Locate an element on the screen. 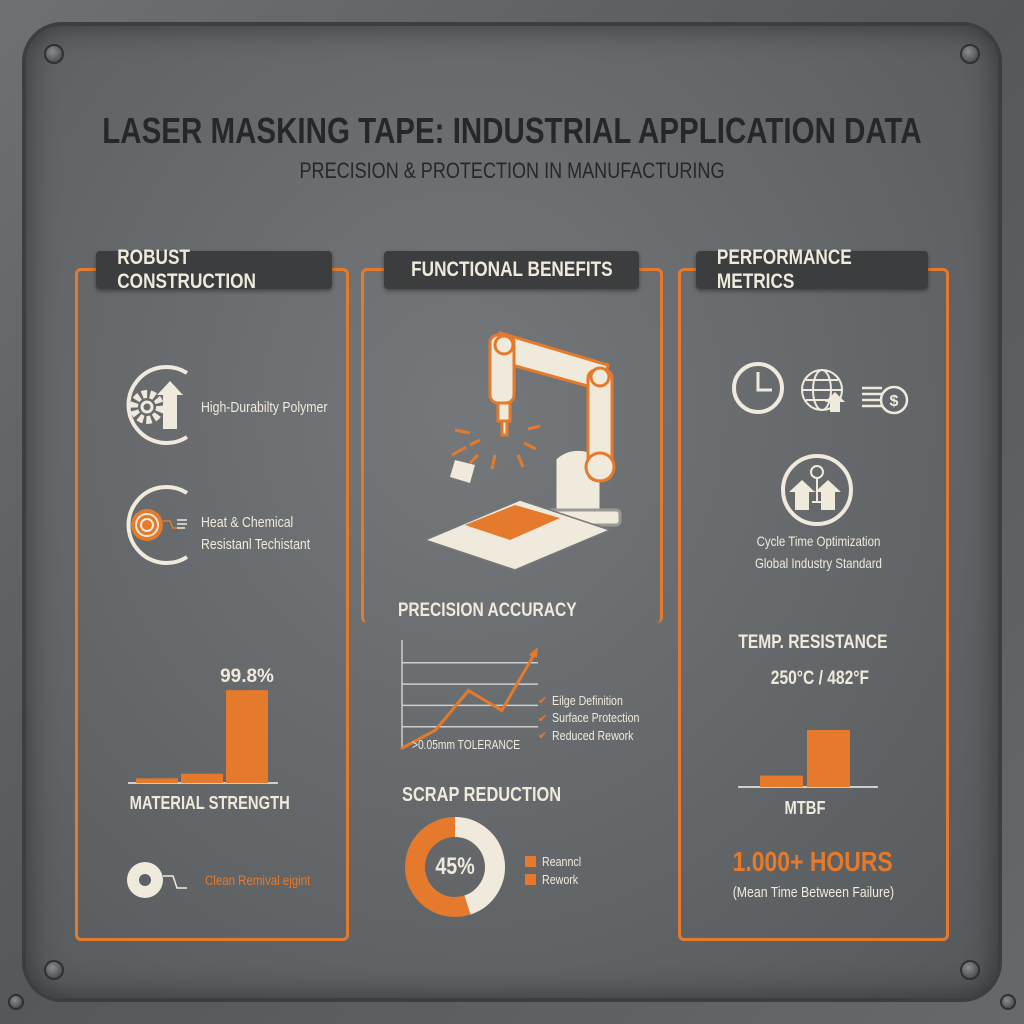 The width and height of the screenshot is (1024, 1024). bar-data-label: 99.8% is located at coordinates (247, 676).